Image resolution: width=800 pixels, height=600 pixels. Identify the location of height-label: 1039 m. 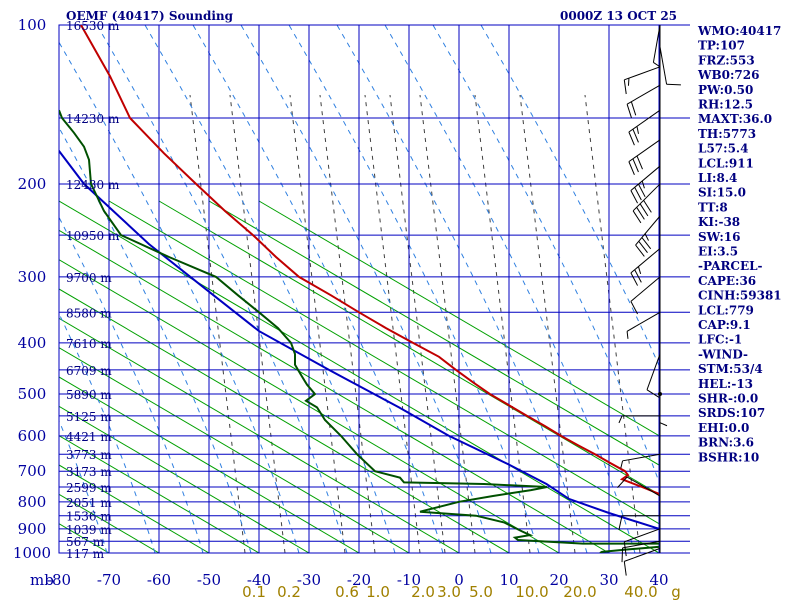
(89, 530).